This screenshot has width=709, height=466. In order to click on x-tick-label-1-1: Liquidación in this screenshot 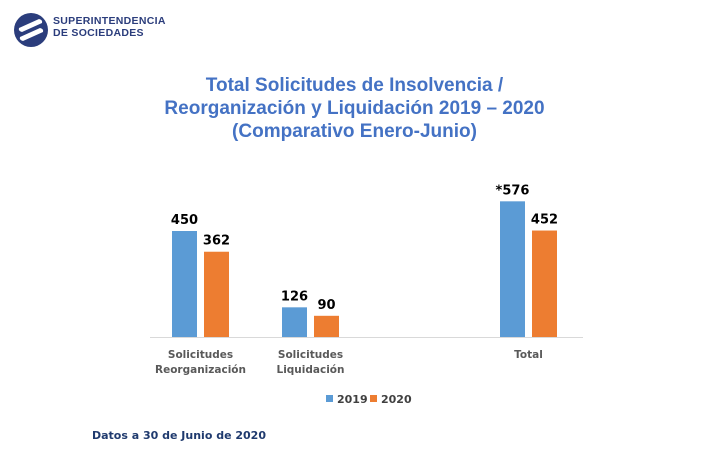, I will do `click(311, 370)`.